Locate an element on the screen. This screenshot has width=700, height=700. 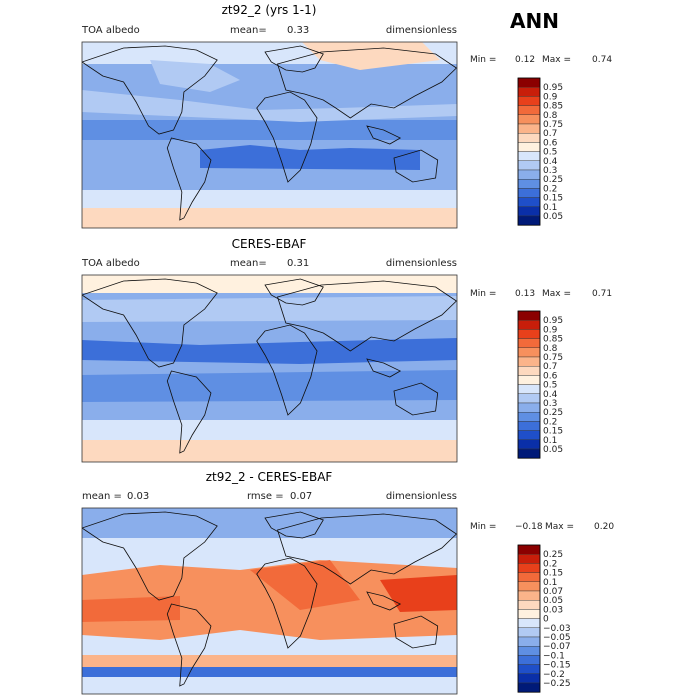
rmse-label: rmse = is located at coordinates (265, 496).